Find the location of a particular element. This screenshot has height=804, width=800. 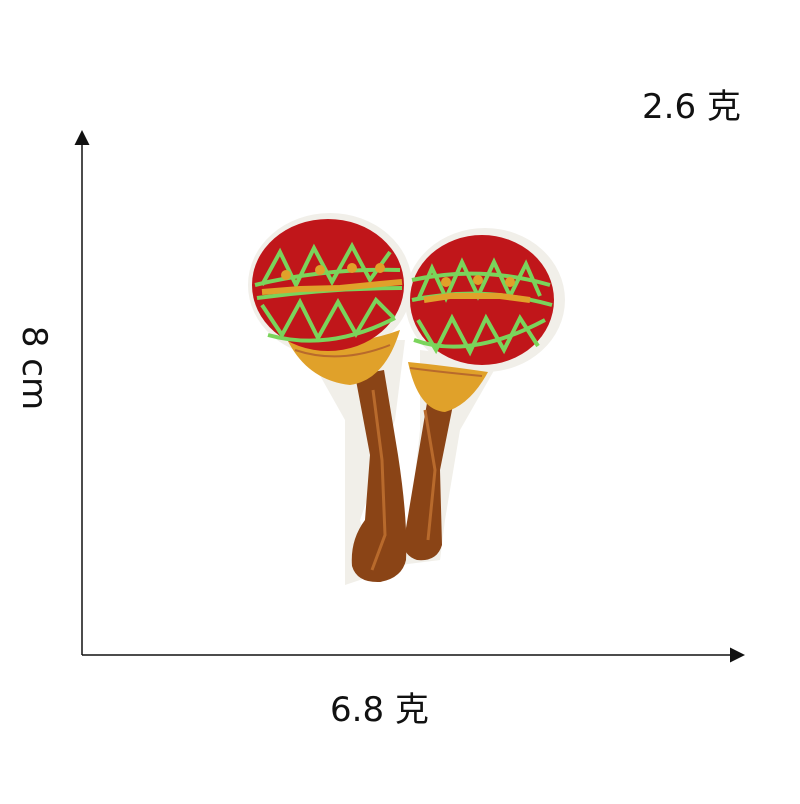

maraca-left is located at coordinates (329, 401).